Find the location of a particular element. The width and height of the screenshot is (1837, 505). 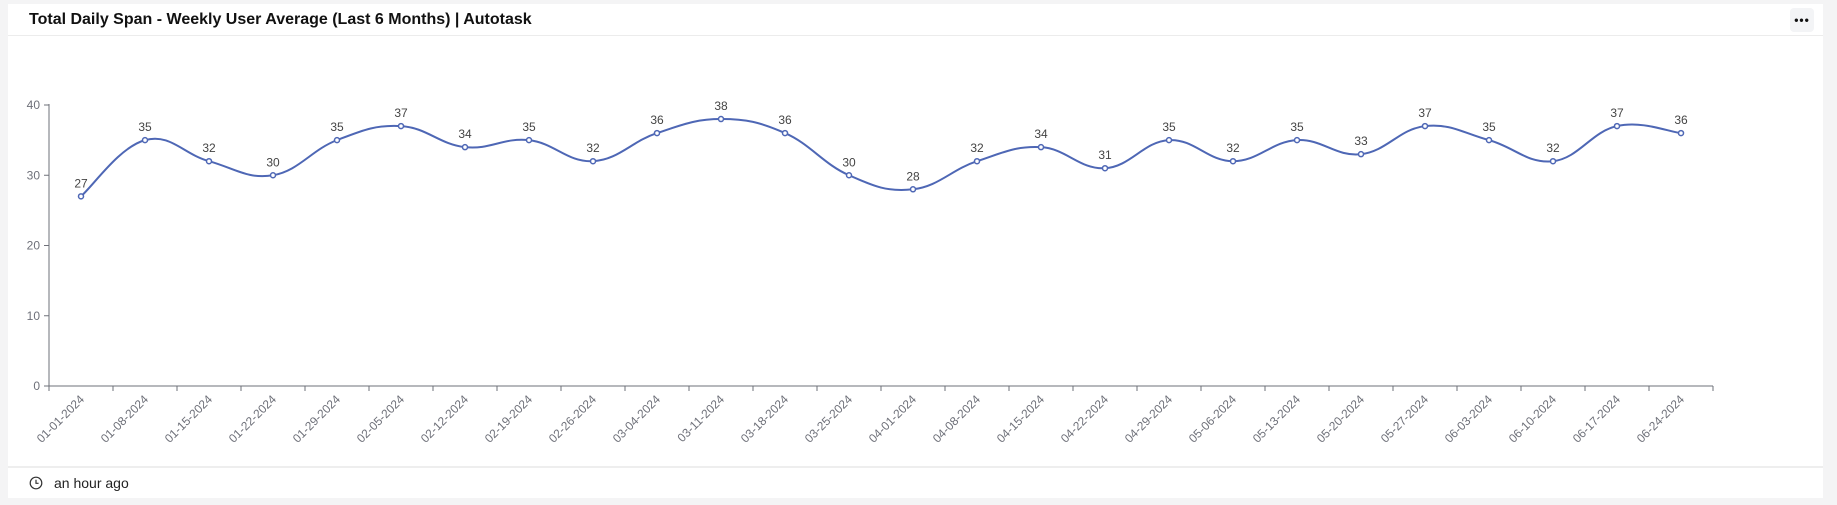

x-tick-label: 06-10-2024 is located at coordinates (1533, 419).